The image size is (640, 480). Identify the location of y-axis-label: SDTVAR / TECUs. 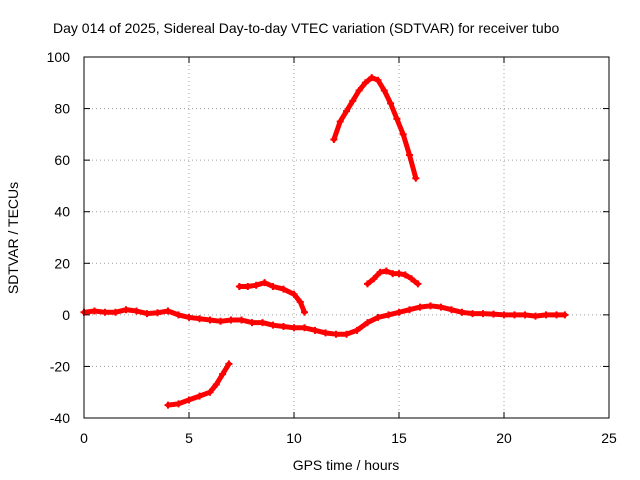
(13, 238).